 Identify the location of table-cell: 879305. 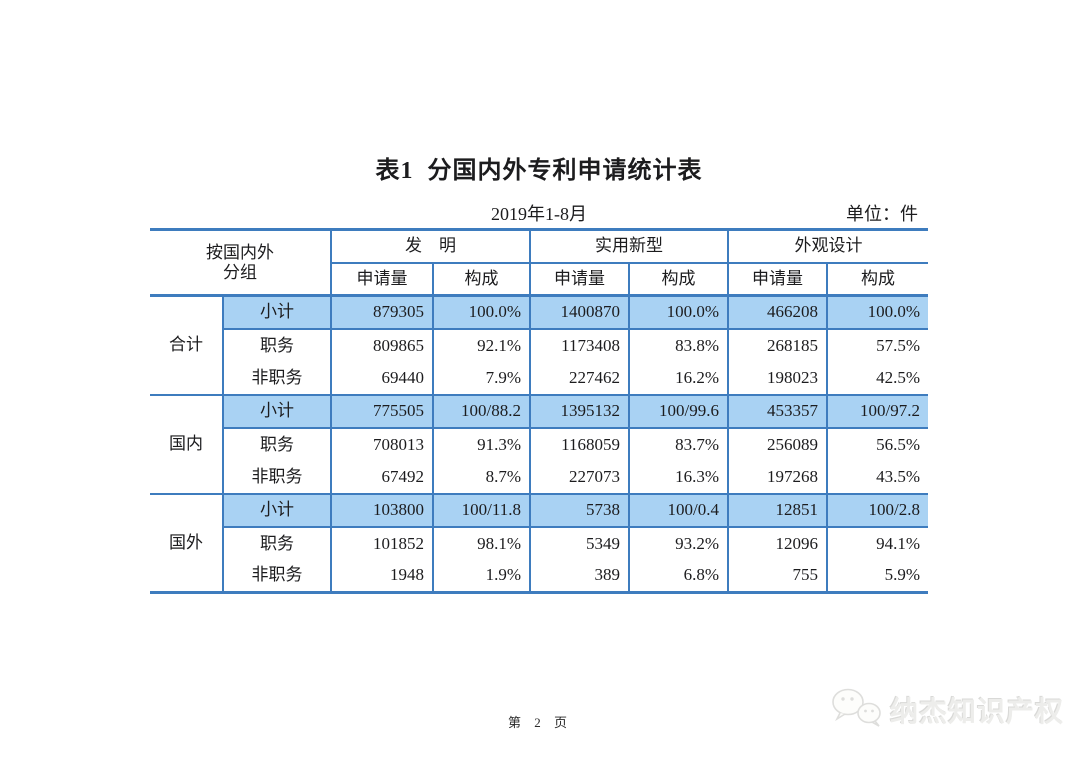
(381, 312).